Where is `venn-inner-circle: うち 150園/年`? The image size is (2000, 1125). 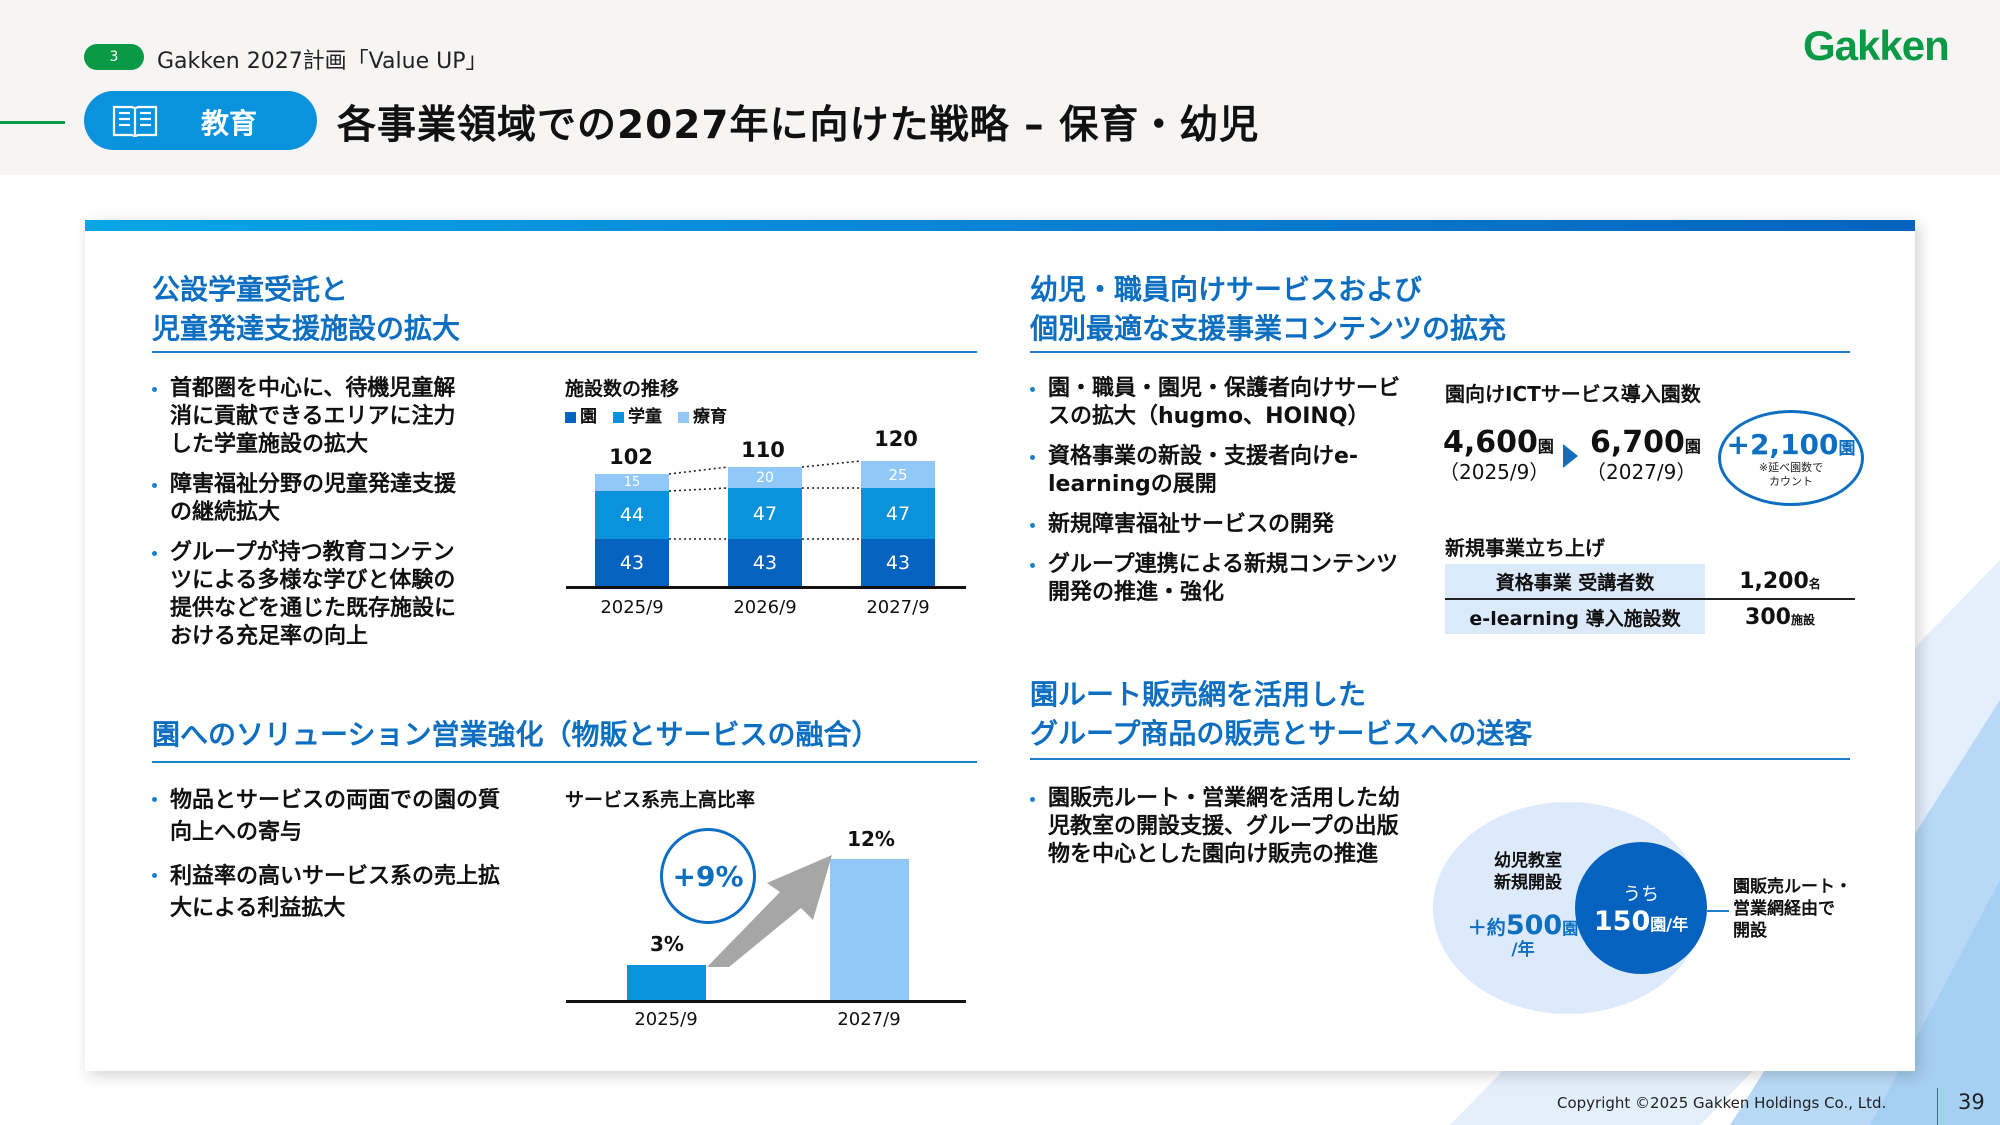
venn-inner-circle: うち 150園/年 is located at coordinates (1641, 908).